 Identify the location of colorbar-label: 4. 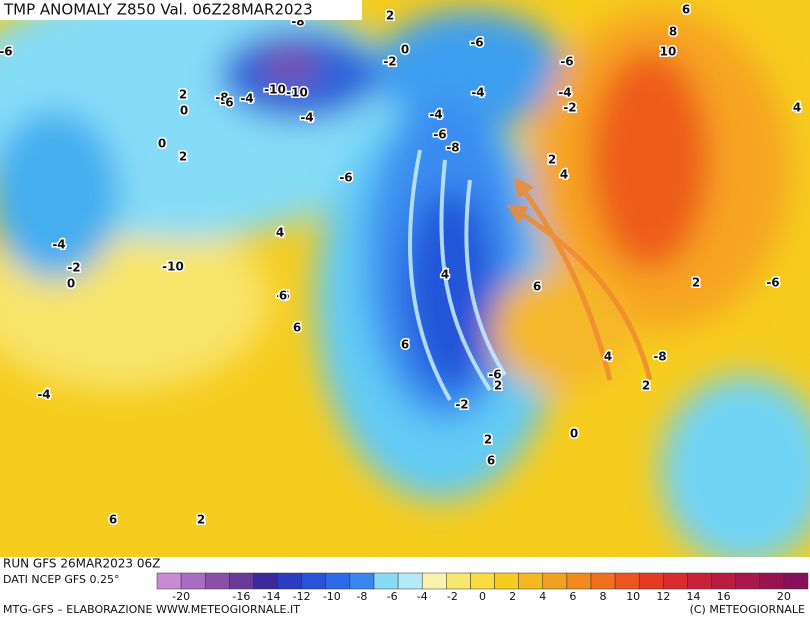
(542, 596).